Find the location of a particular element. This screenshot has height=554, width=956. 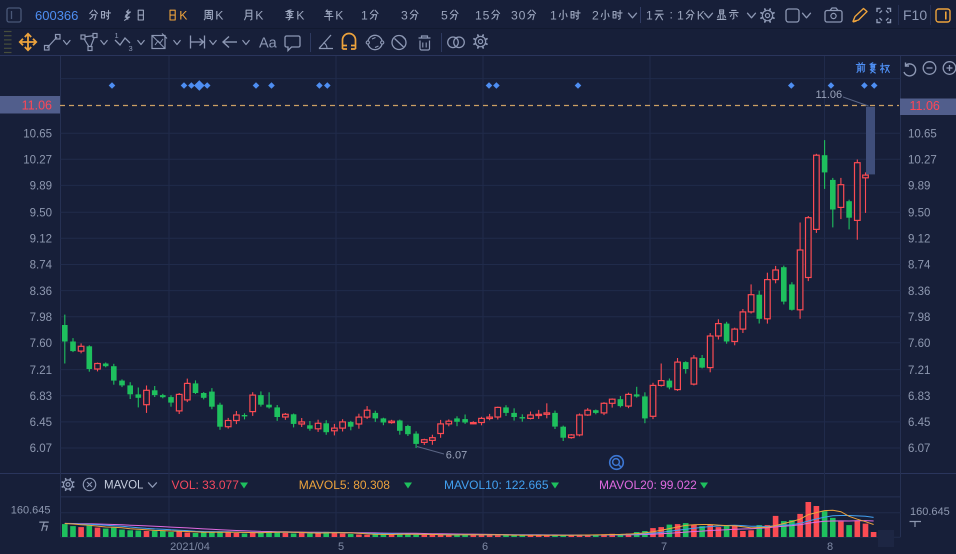

svg-text: 2 is located at coordinates (595, 16).